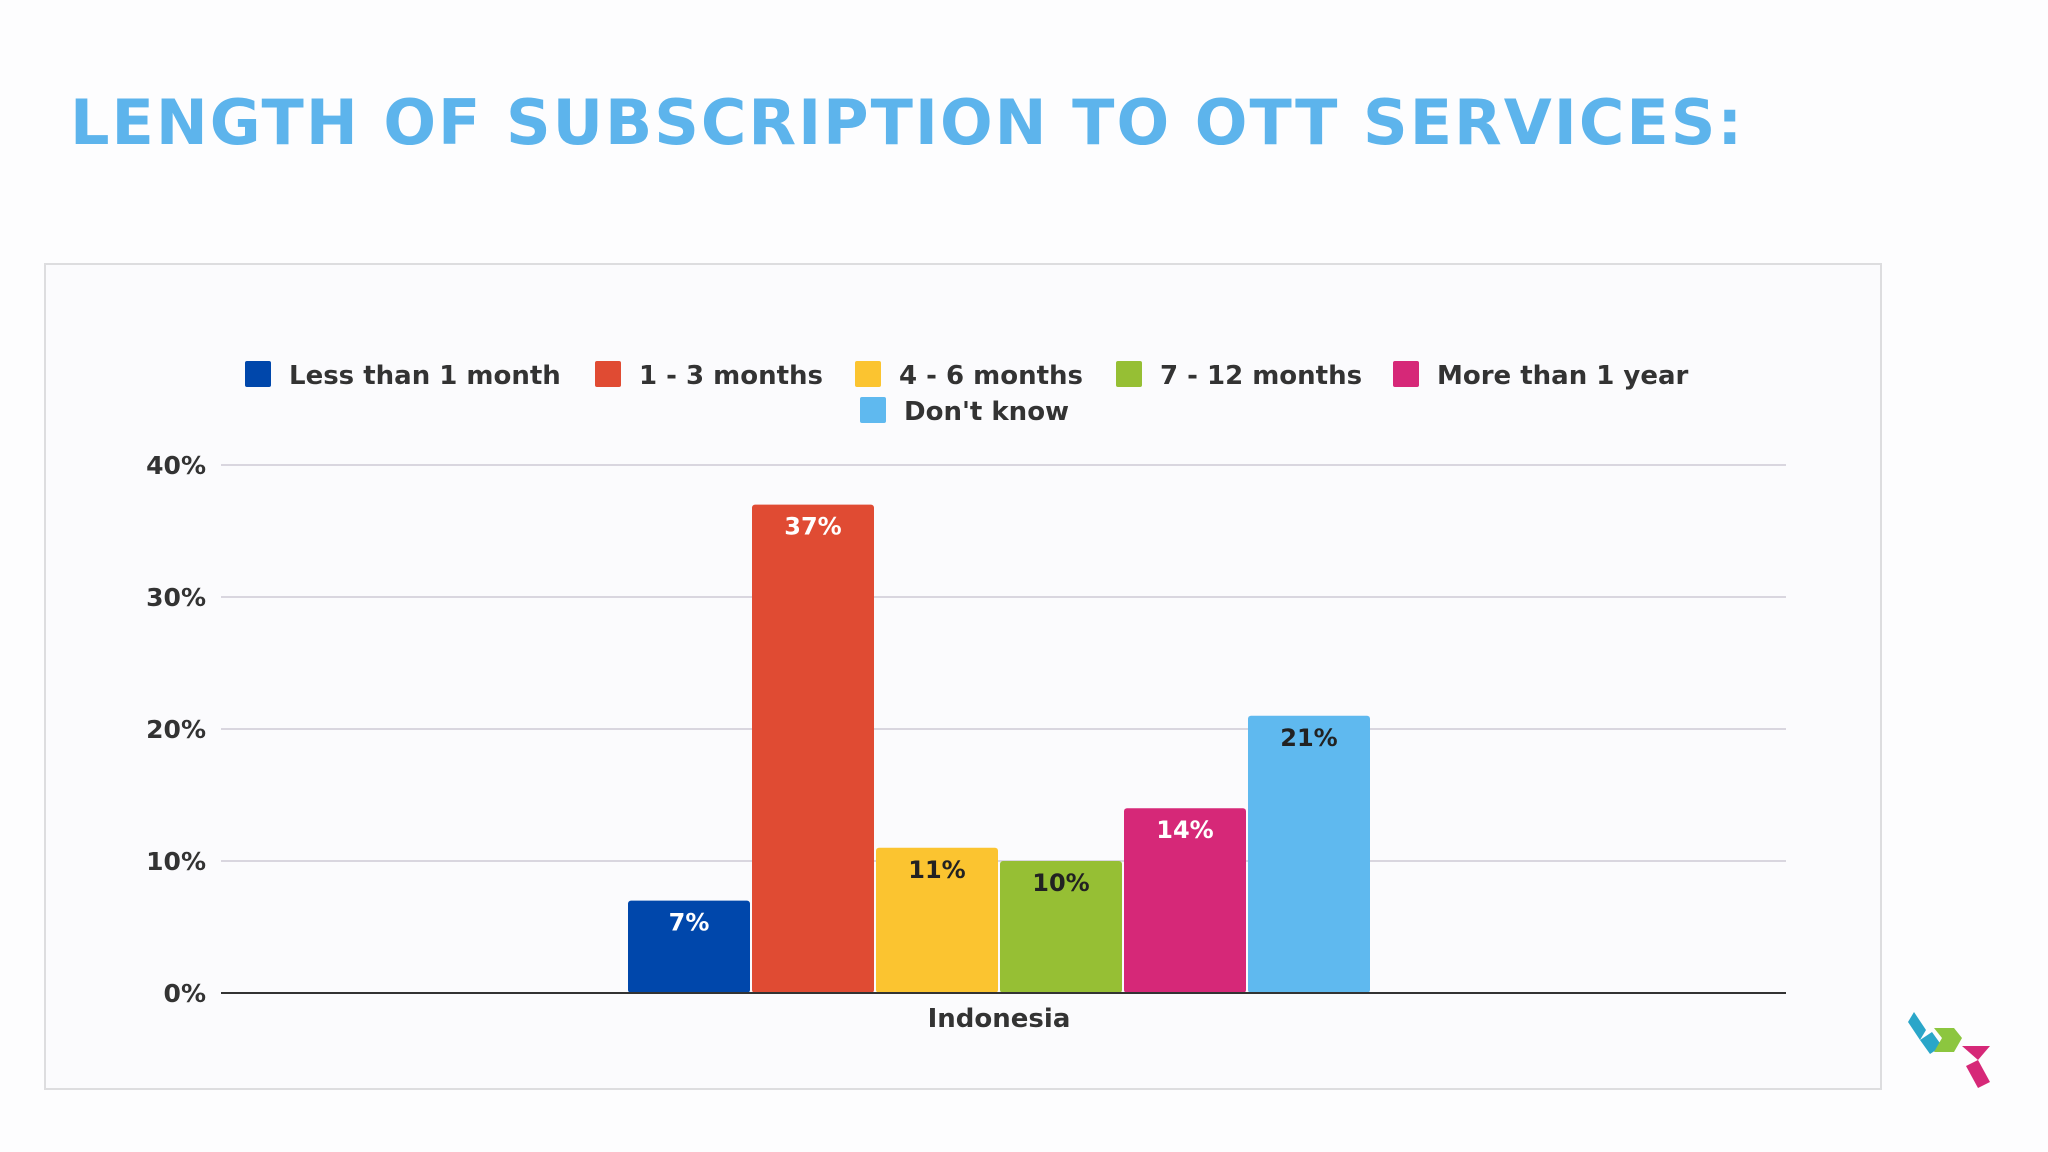  What do you see at coordinates (185, 993) in the screenshot?
I see `y-tick-label: 0%` at bounding box center [185, 993].